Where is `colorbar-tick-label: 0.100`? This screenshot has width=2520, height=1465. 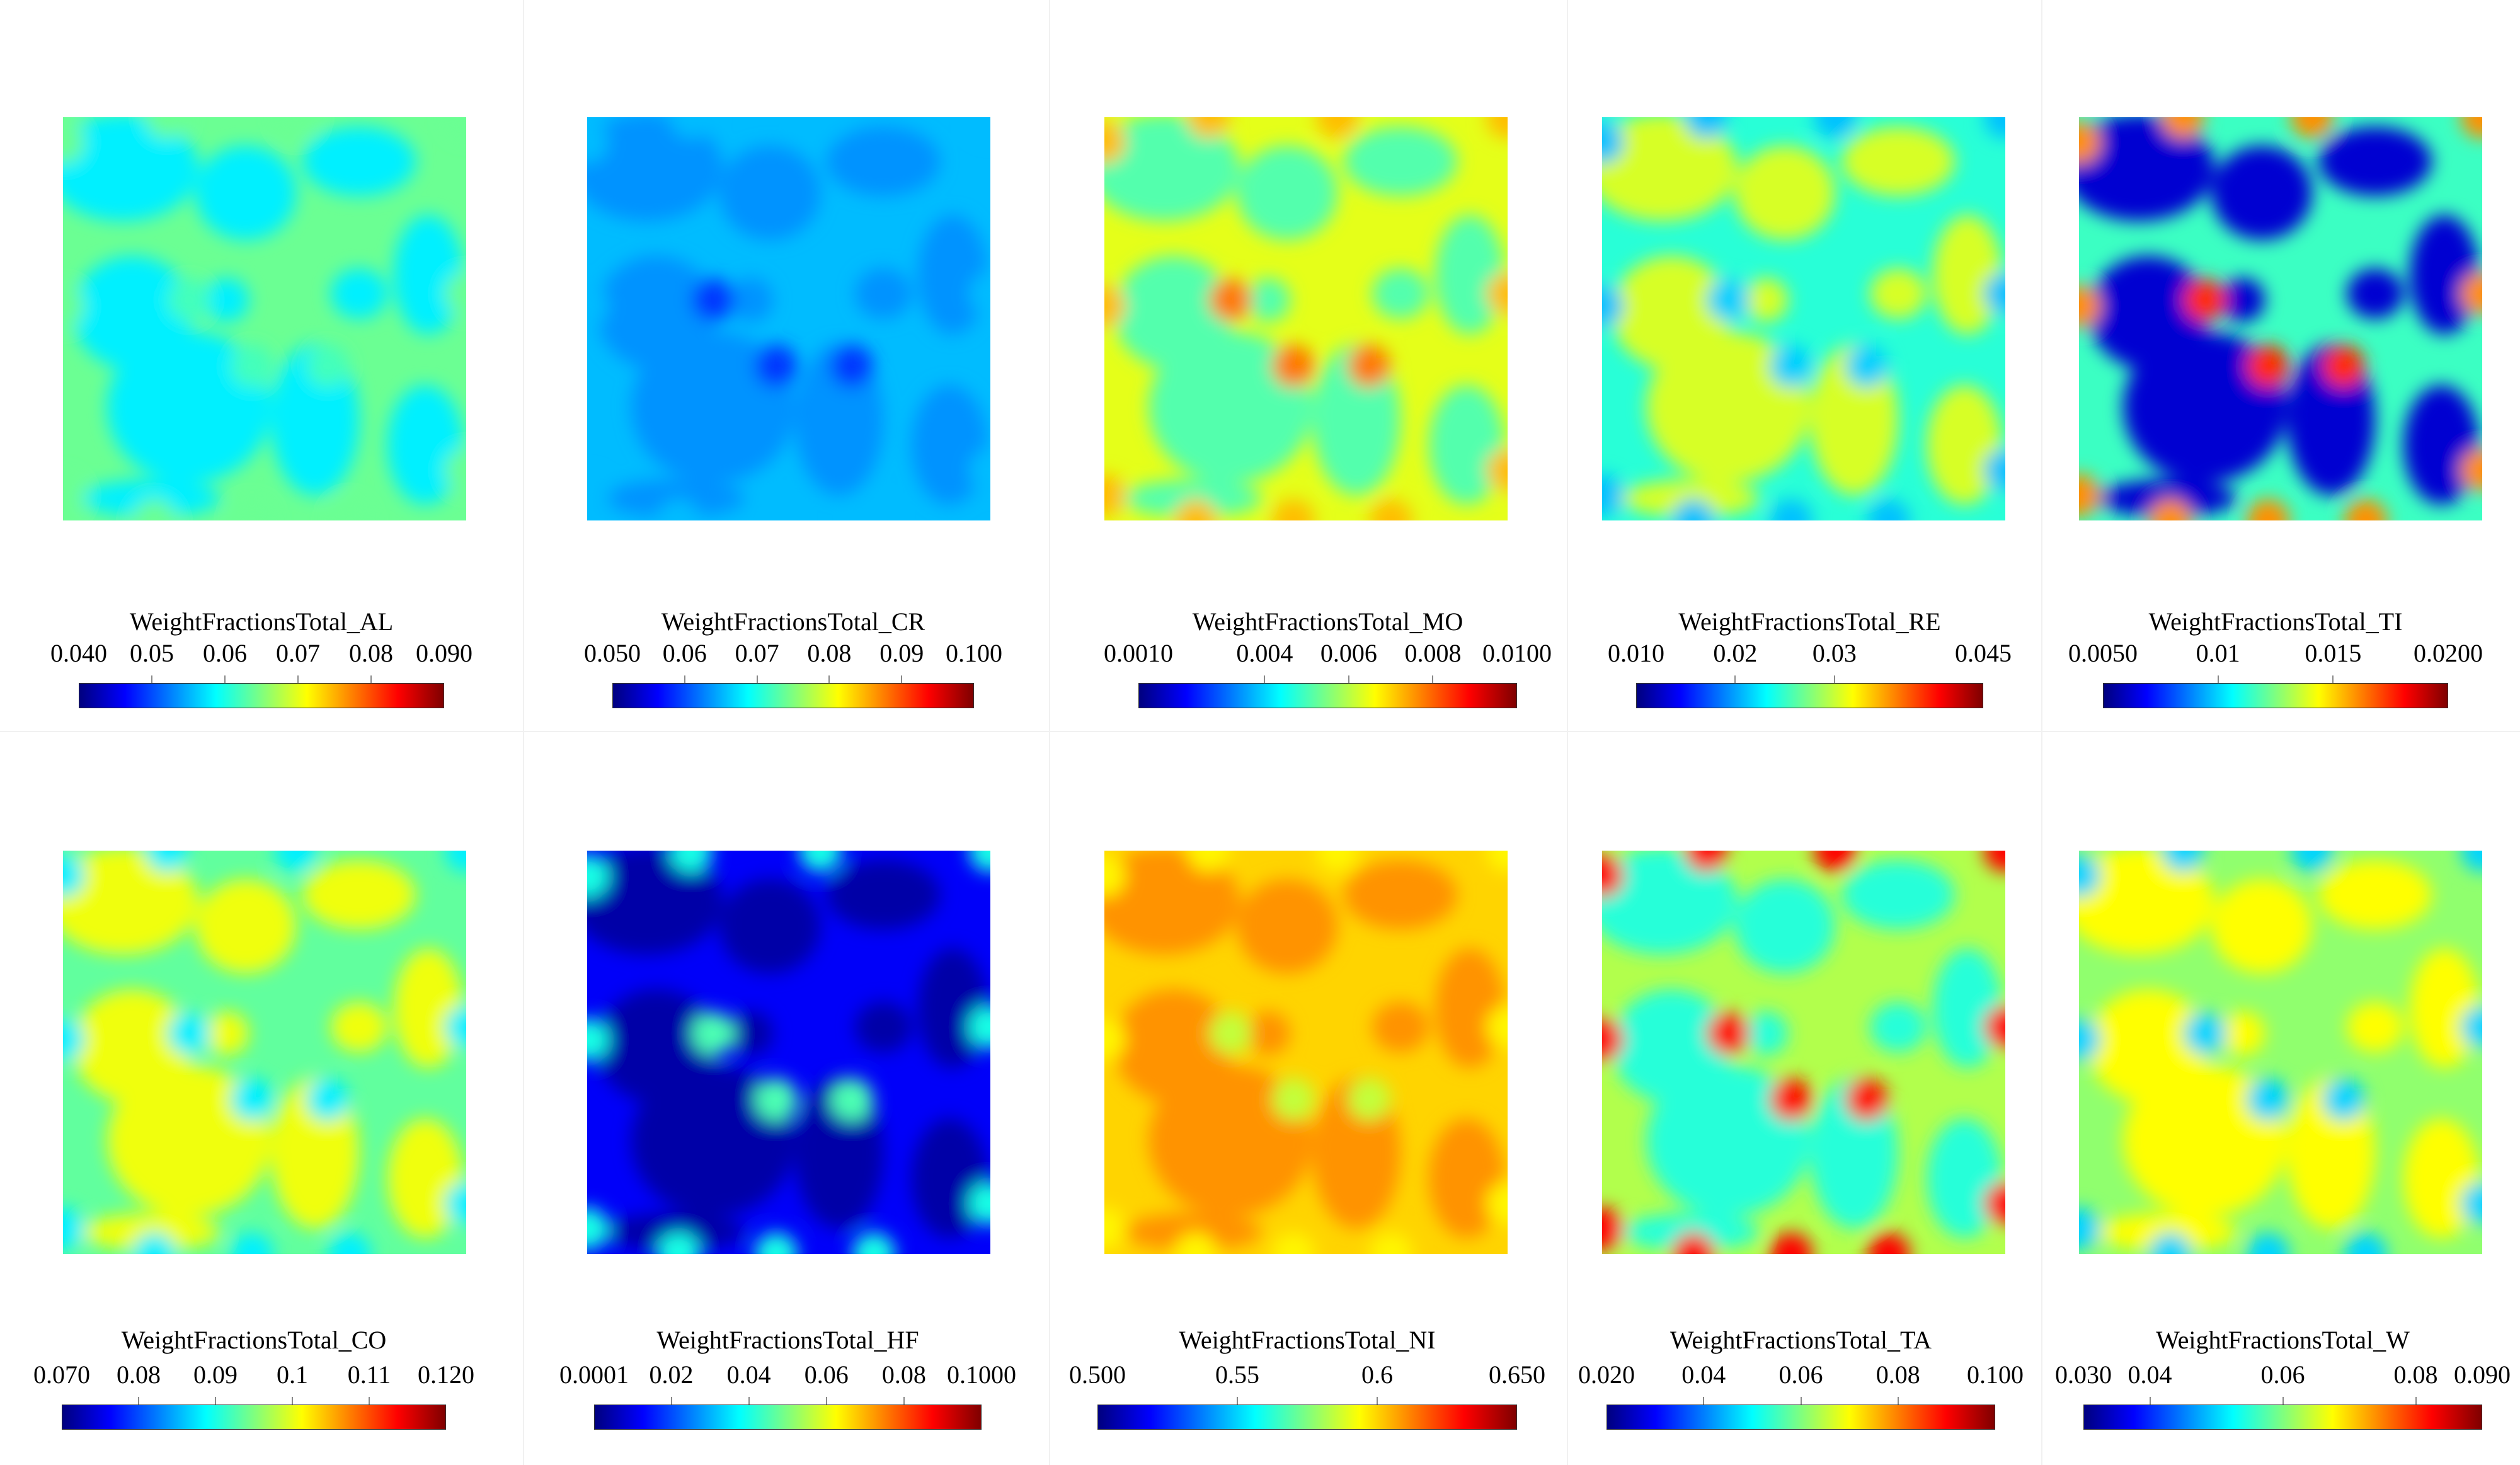
colorbar-tick-label: 0.100 is located at coordinates (974, 653).